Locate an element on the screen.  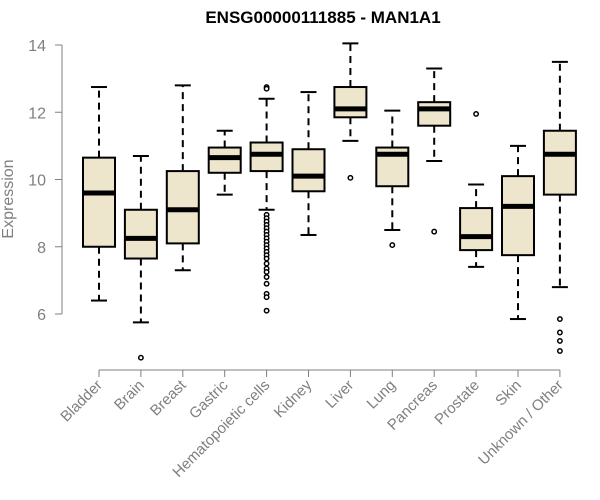
x-tick-label: Brain is located at coordinates (129, 395).